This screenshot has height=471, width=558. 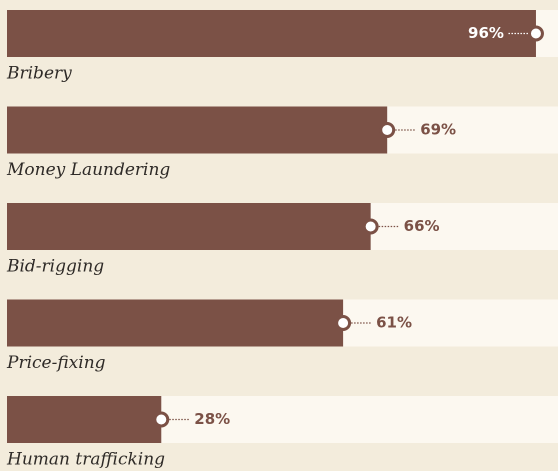 What do you see at coordinates (422, 226) in the screenshot?
I see `value-label: 66%` at bounding box center [422, 226].